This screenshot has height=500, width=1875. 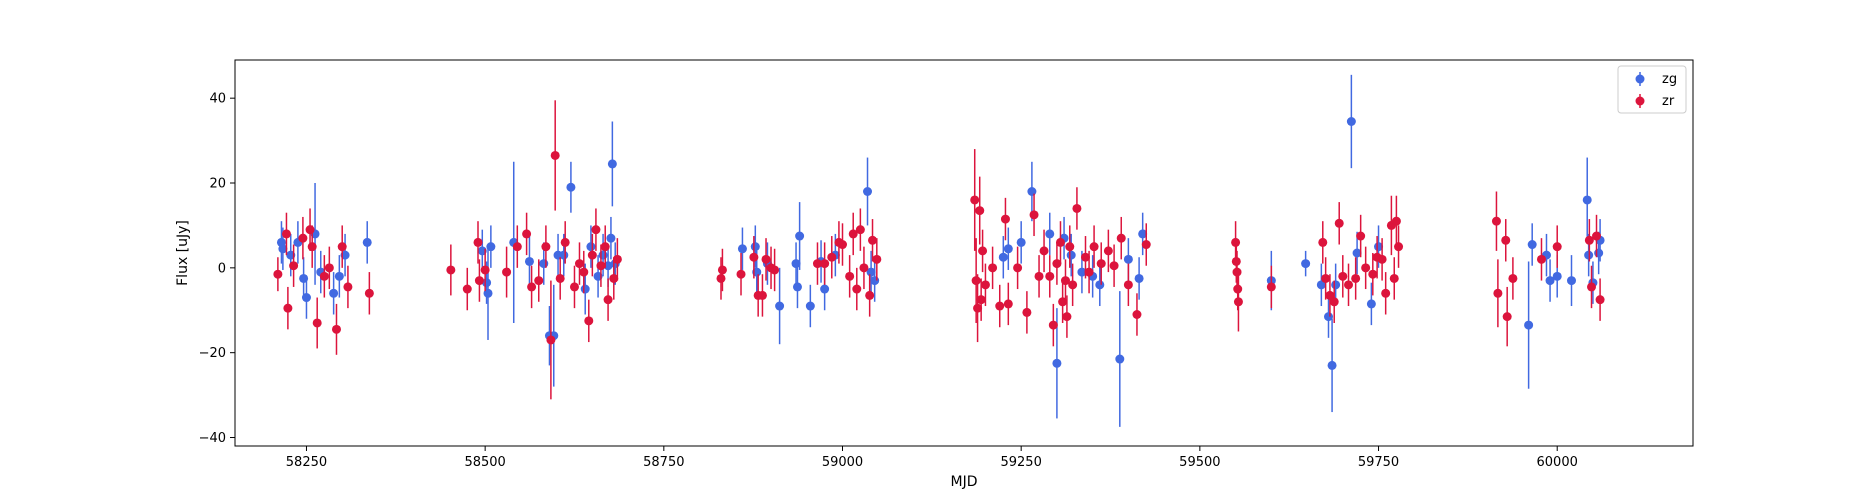 What do you see at coordinates (217, 184) in the screenshot?
I see `y-tick-label: 20` at bounding box center [217, 184].